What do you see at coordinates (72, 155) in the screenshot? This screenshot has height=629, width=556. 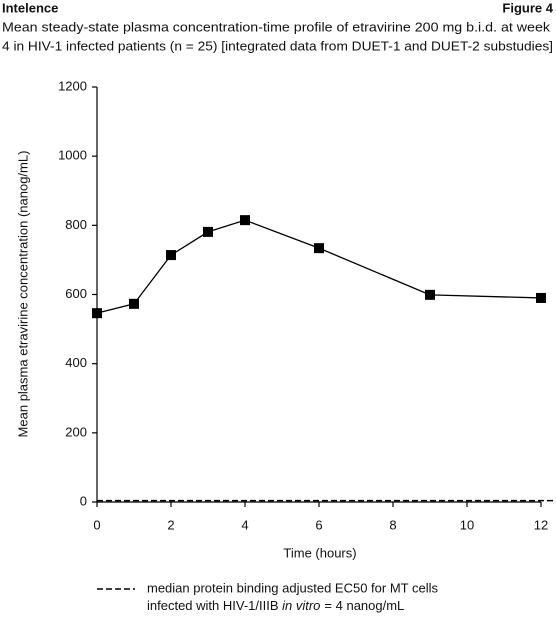 I see `y-tick-label: 1000` at bounding box center [72, 155].